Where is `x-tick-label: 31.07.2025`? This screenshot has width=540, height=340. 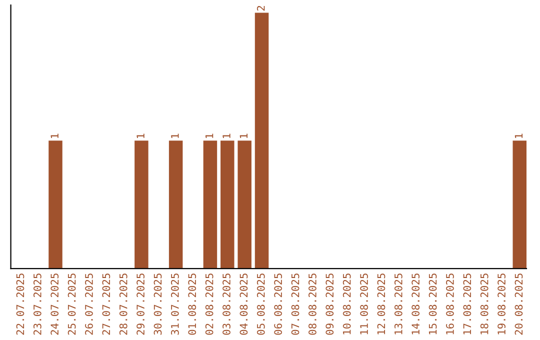 x-tick-label: 31.07.2025 is located at coordinates (174, 304).